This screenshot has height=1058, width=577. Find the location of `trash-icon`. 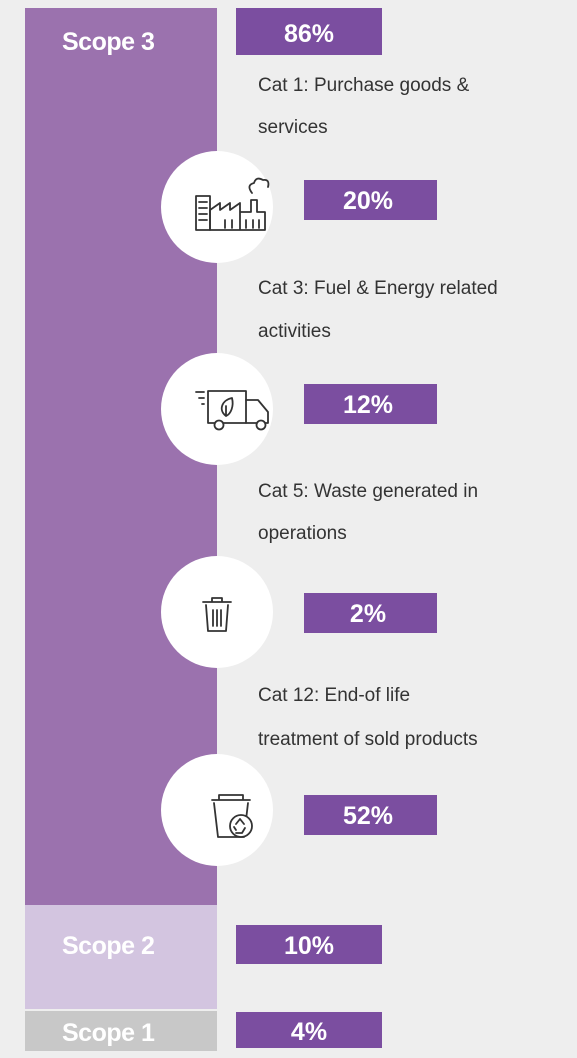

trash-icon is located at coordinates (217, 614).